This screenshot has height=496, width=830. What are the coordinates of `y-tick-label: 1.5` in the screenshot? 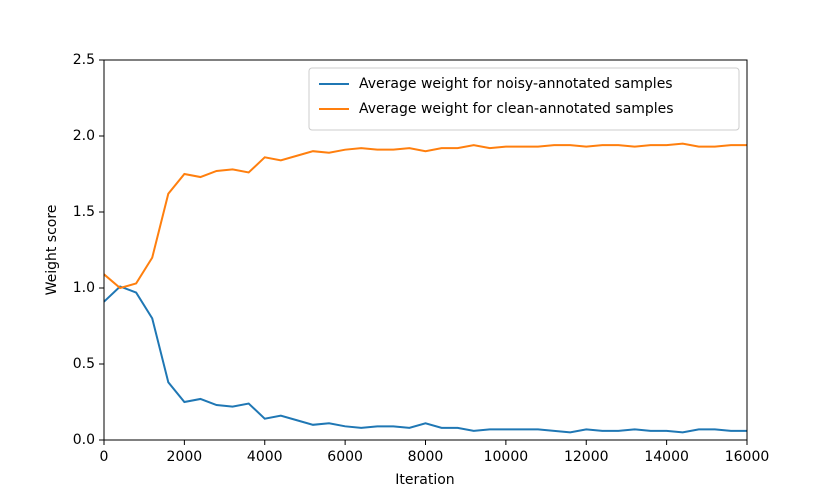 It's located at (84, 212).